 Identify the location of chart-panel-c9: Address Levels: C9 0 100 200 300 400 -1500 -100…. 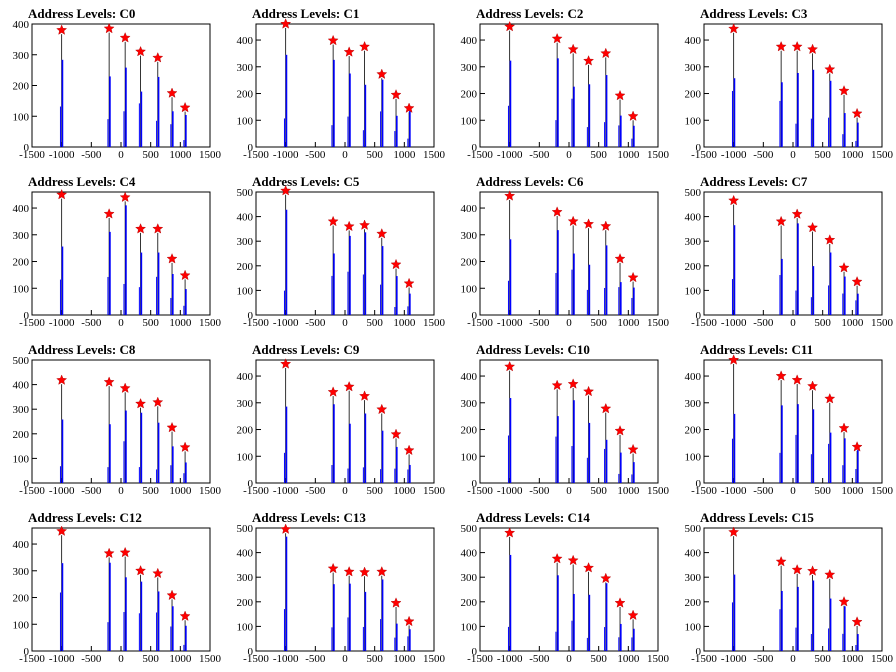
(336, 420).